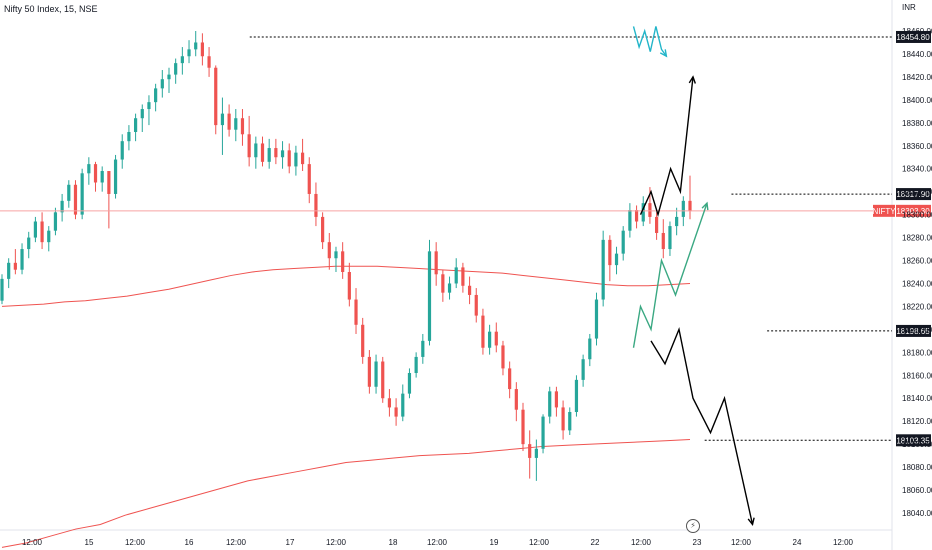 The width and height of the screenshot is (932, 550). I want to click on projection-paths, so click(693, 276).